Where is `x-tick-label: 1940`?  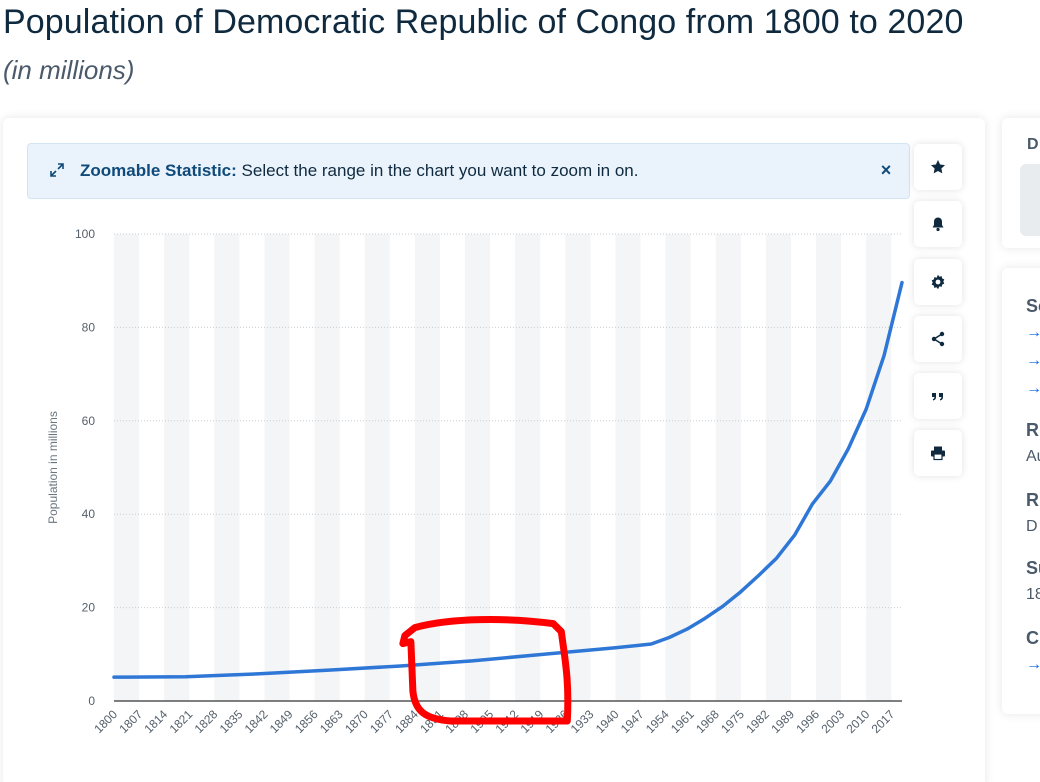 x-tick-label: 1940 is located at coordinates (607, 721).